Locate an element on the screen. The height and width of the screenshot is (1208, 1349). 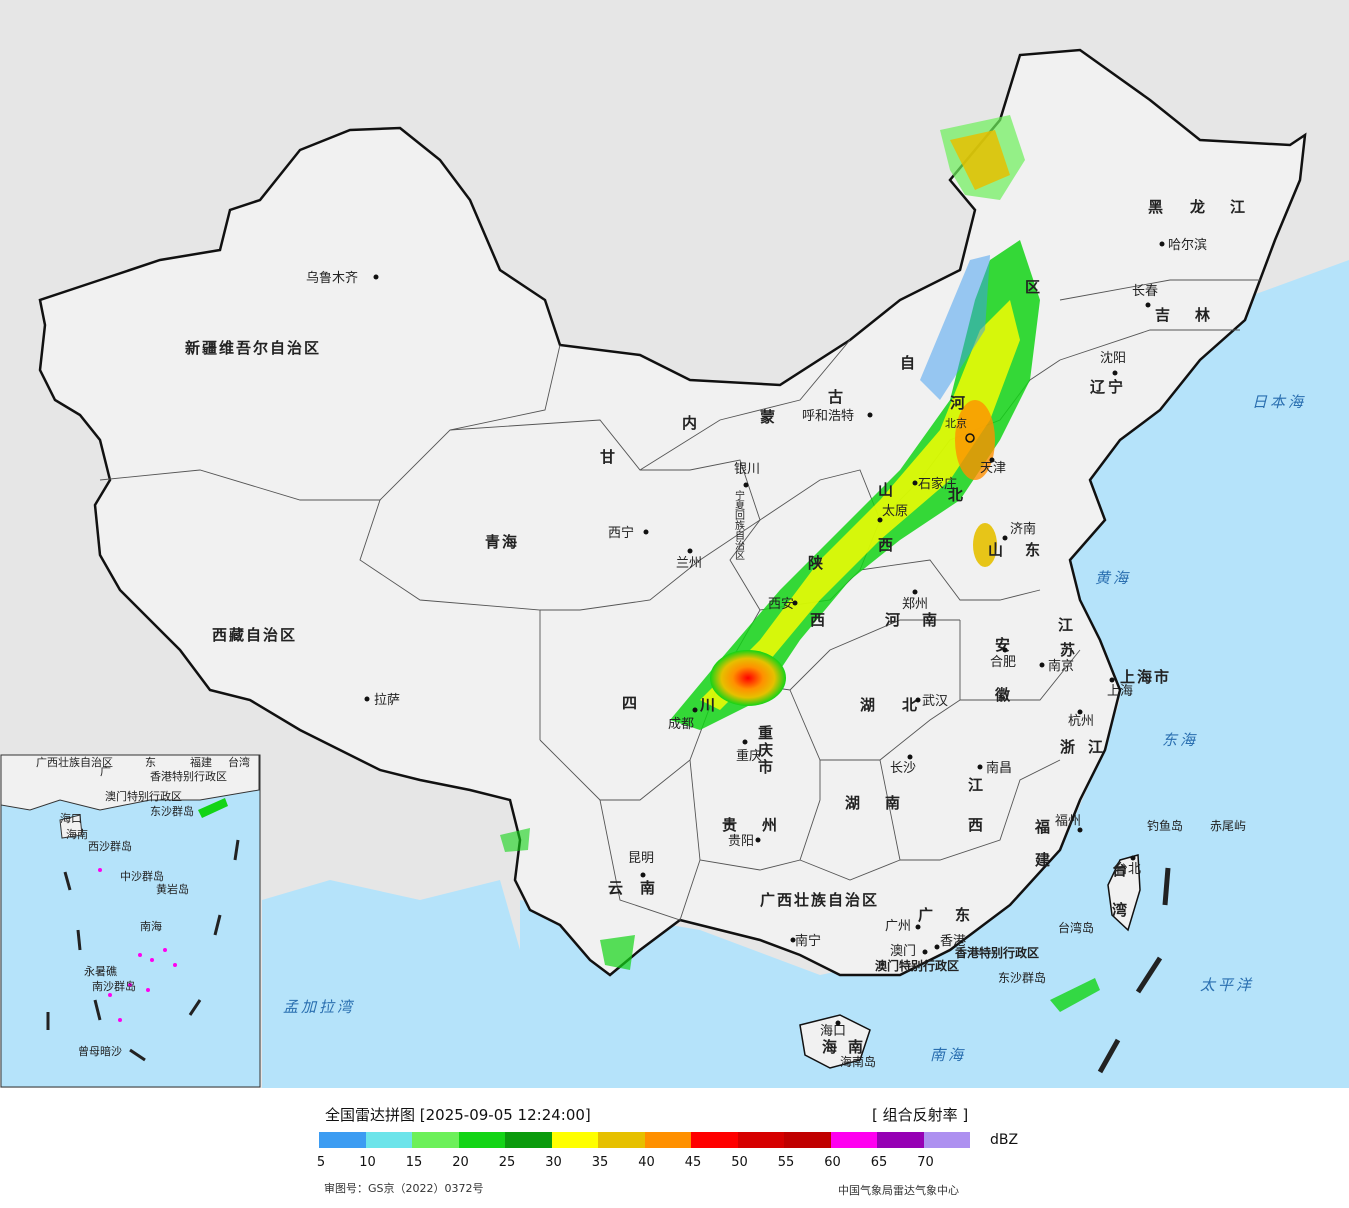
scale-tick-label: 30 is located at coordinates (553, 1162).